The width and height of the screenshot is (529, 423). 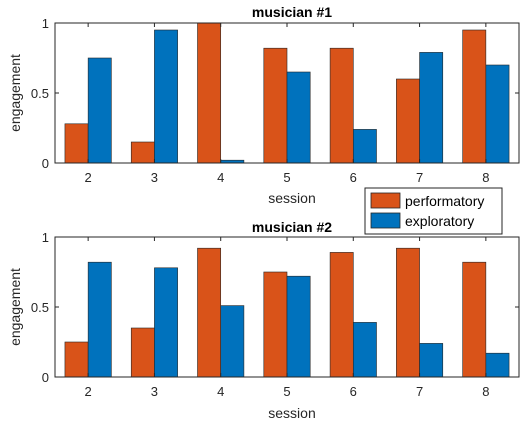 What do you see at coordinates (385, 200) in the screenshot?
I see `legend-swatch-performatory` at bounding box center [385, 200].